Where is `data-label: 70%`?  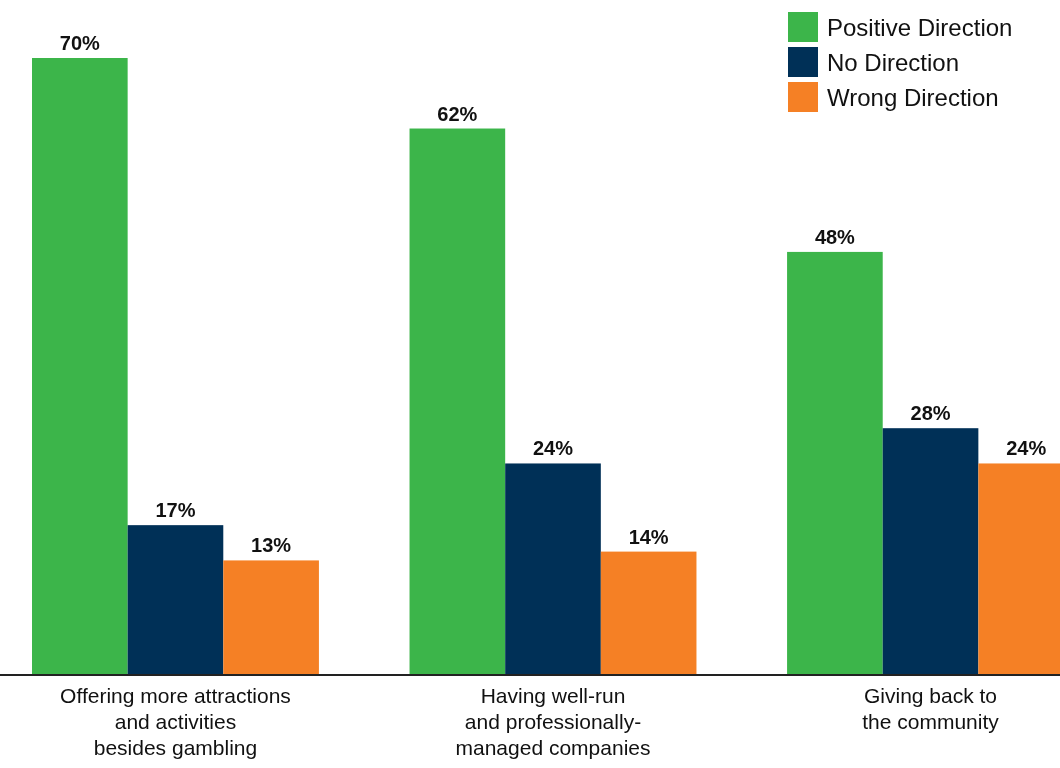
data-label: 70% is located at coordinates (80, 43).